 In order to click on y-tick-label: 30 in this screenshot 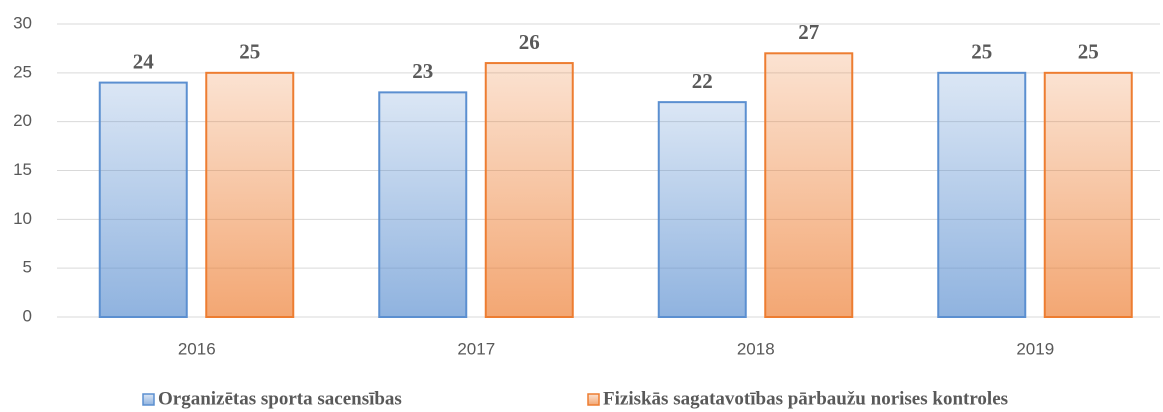, I will do `click(22, 22)`.